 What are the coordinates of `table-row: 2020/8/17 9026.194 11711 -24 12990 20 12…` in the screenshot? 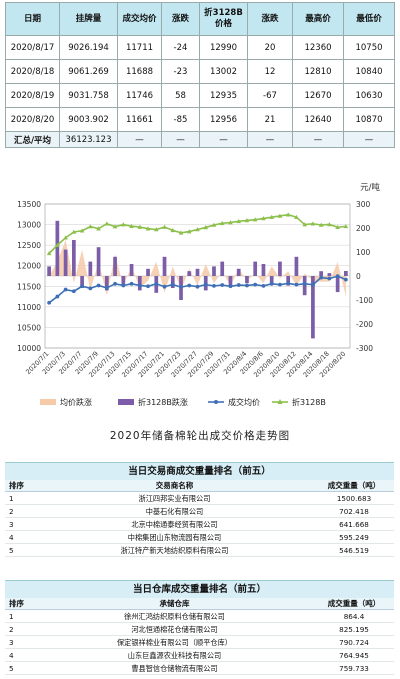 It's located at (200, 47).